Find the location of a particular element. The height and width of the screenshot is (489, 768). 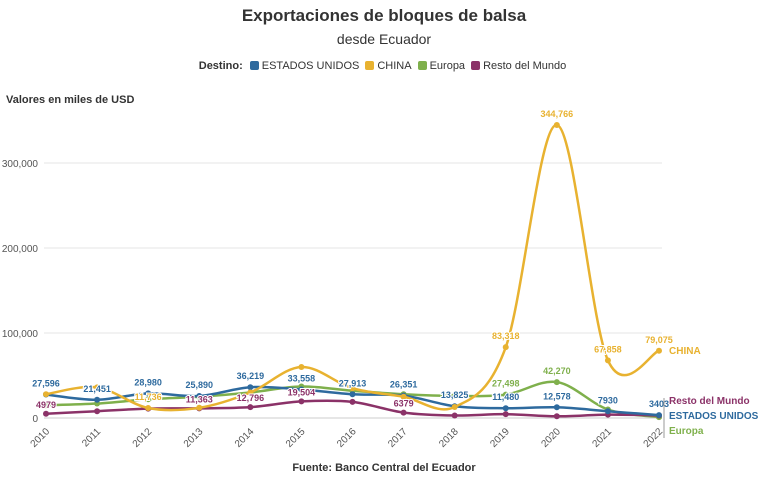

x-tick-label: 2010 is located at coordinates (41, 438).